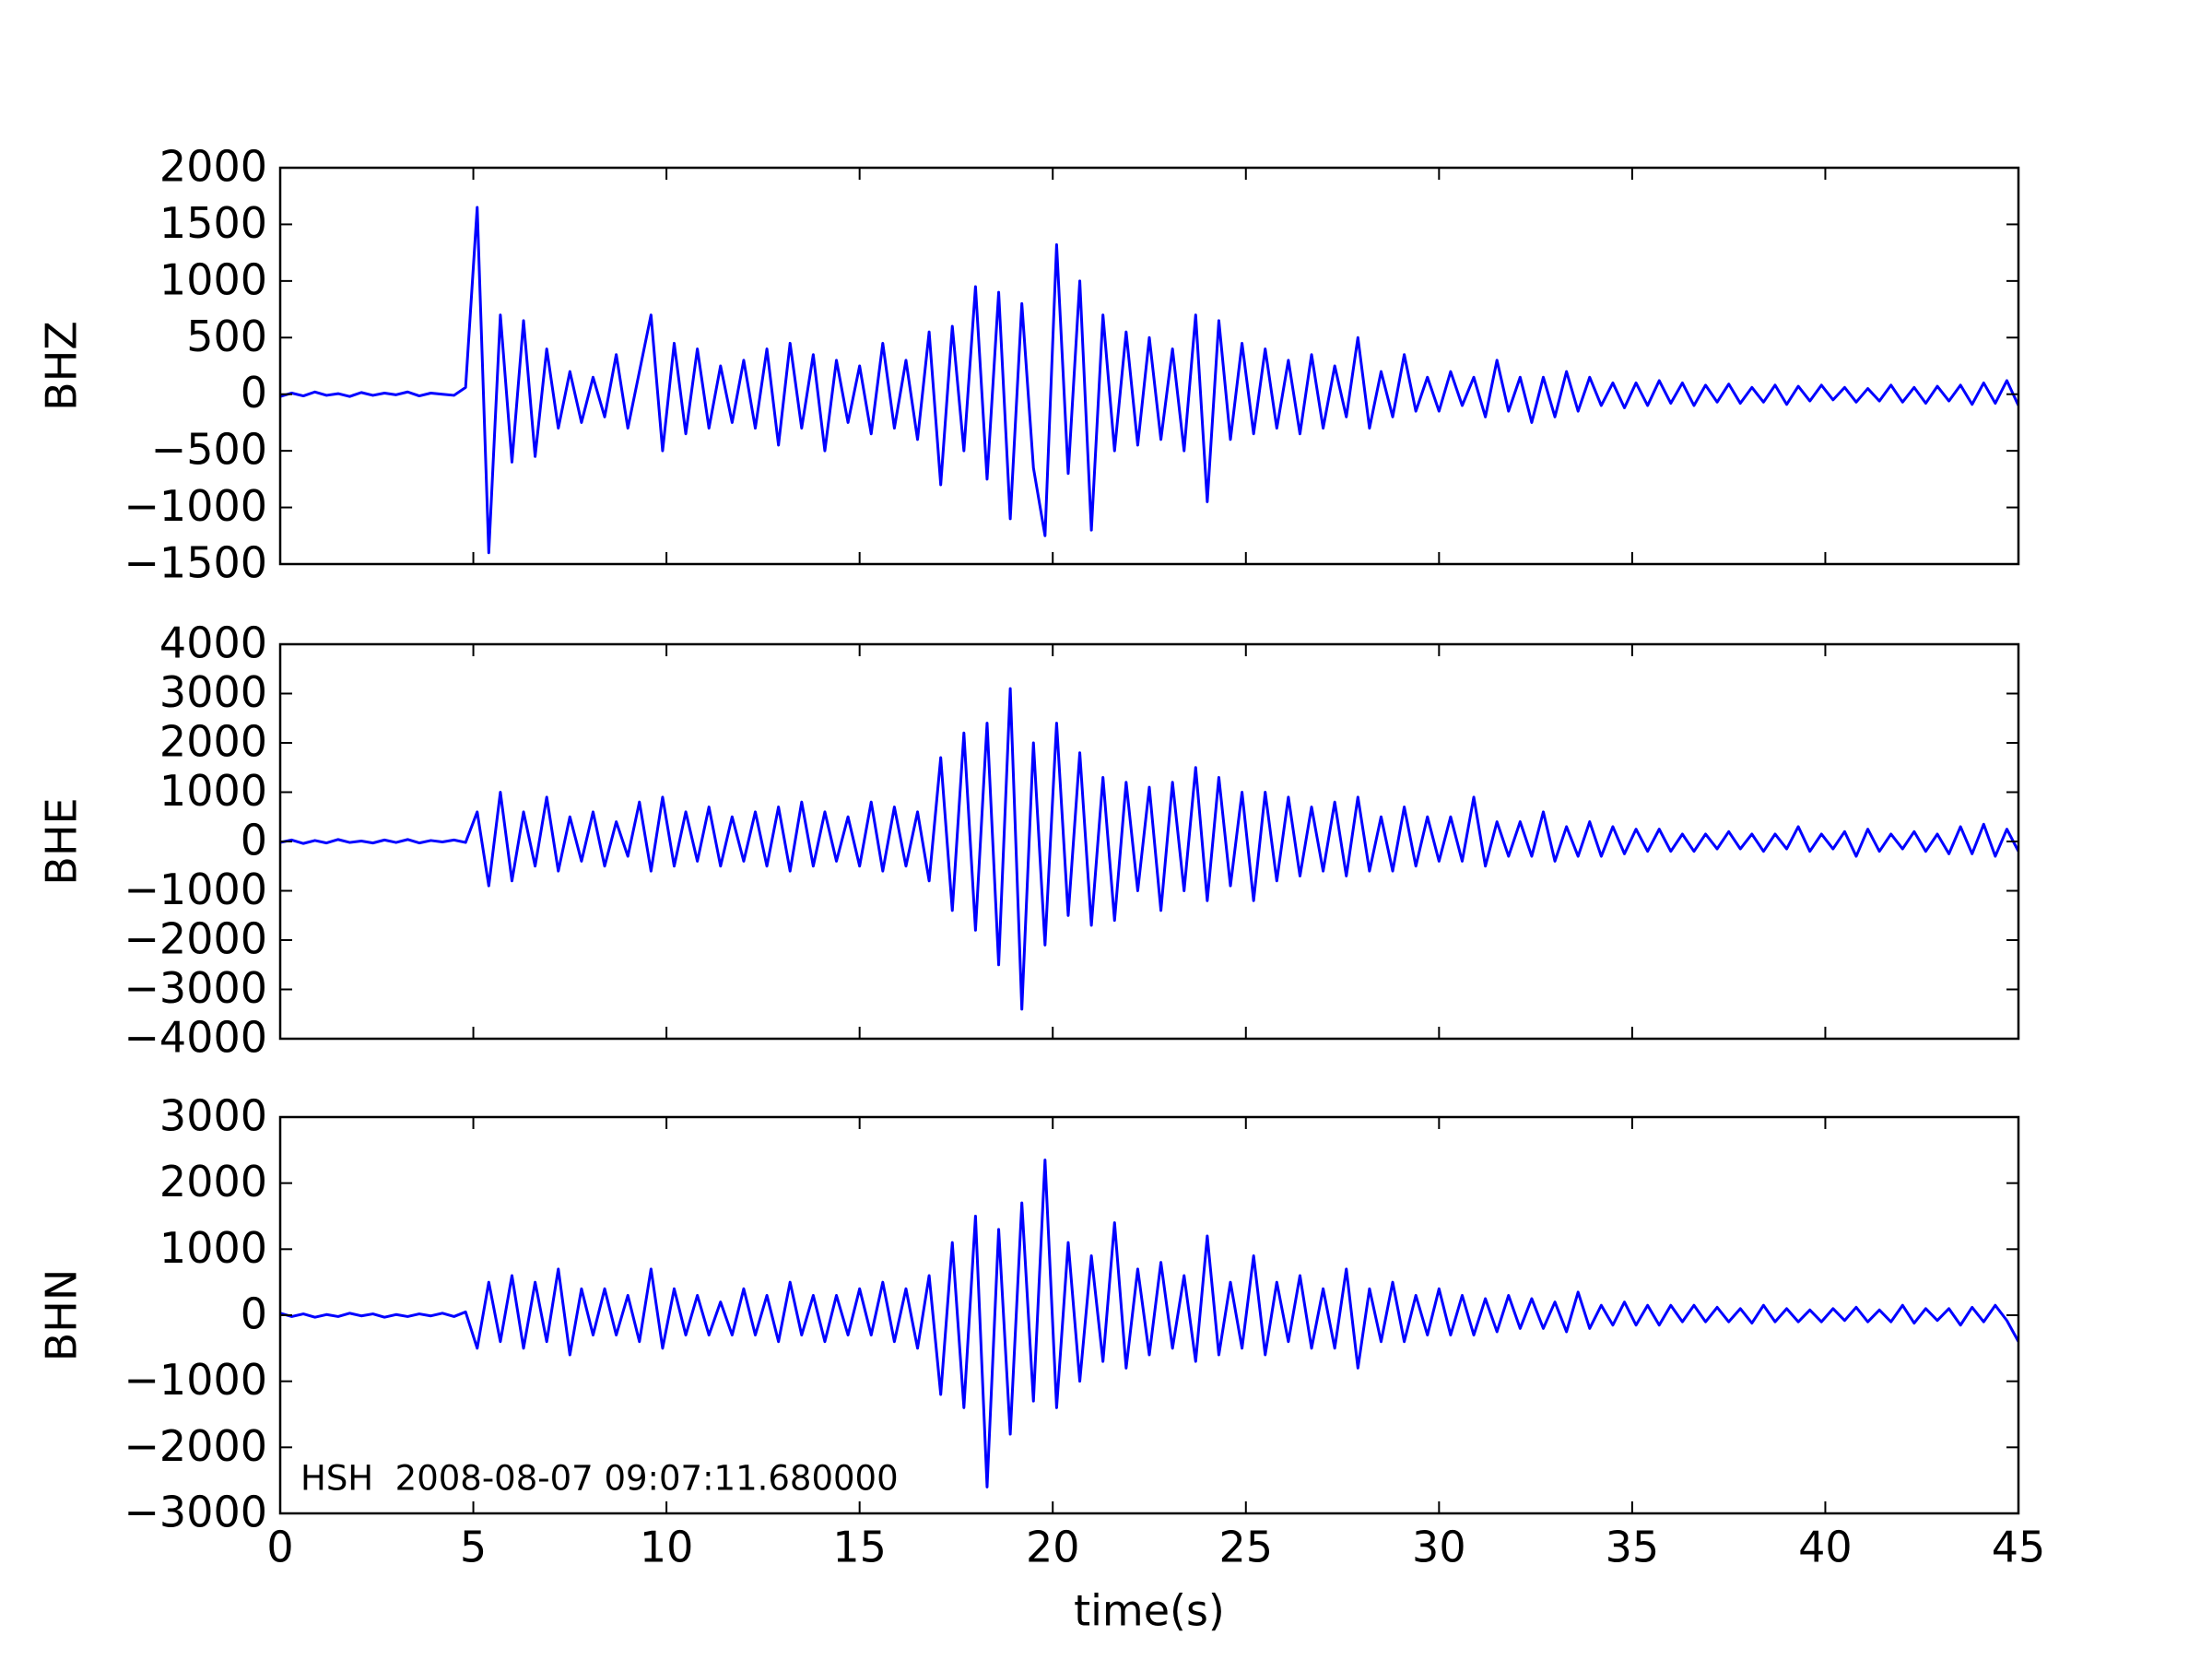  Describe the element at coordinates (62, 366) in the screenshot. I see `y-axis-label: BHZ` at that location.